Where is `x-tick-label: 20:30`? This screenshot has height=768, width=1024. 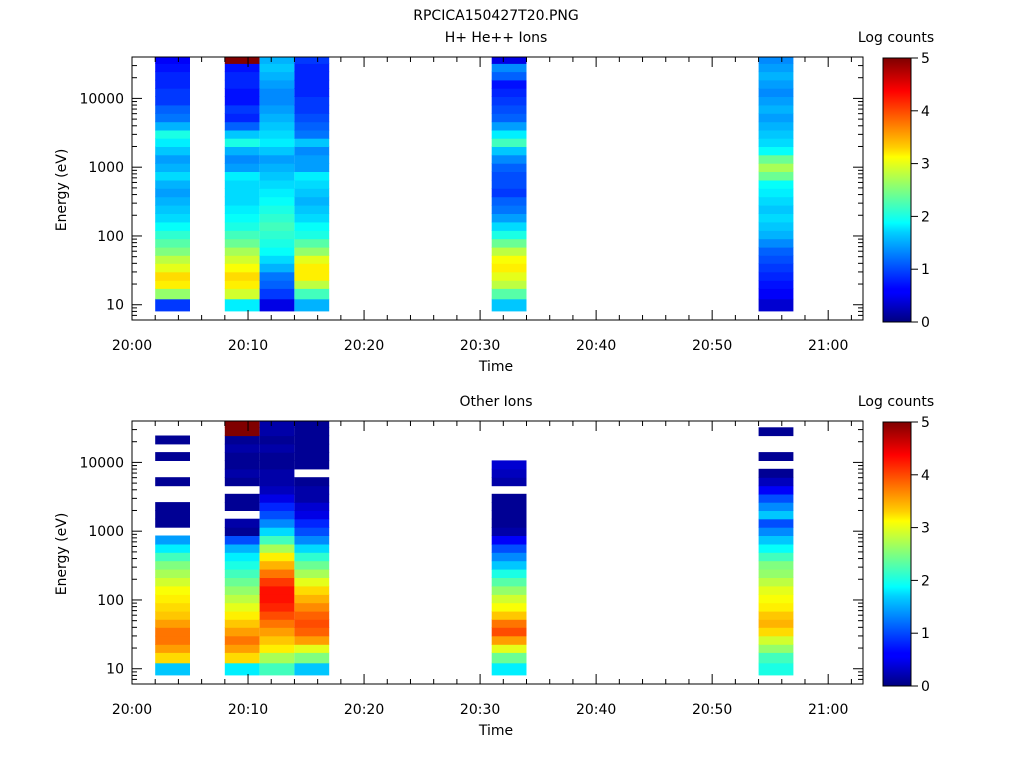
x-tick-label: 20:30 is located at coordinates (480, 346).